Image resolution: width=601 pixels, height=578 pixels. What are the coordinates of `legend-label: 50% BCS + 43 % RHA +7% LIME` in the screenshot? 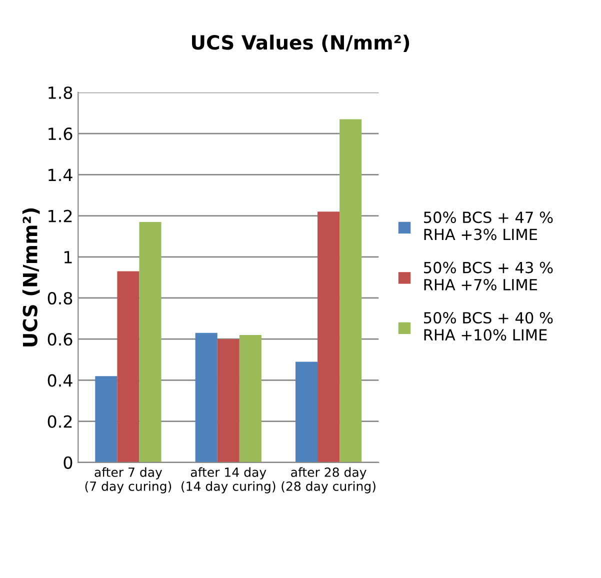 It's located at (488, 276).